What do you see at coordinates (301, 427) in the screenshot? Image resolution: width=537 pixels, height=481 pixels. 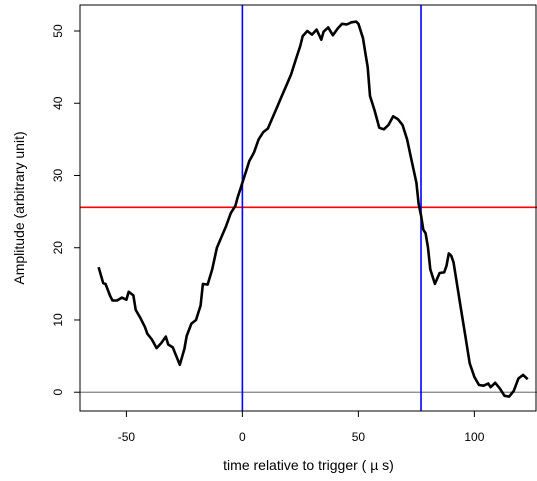 I see `x-axis: -50 0 50 100` at bounding box center [301, 427].